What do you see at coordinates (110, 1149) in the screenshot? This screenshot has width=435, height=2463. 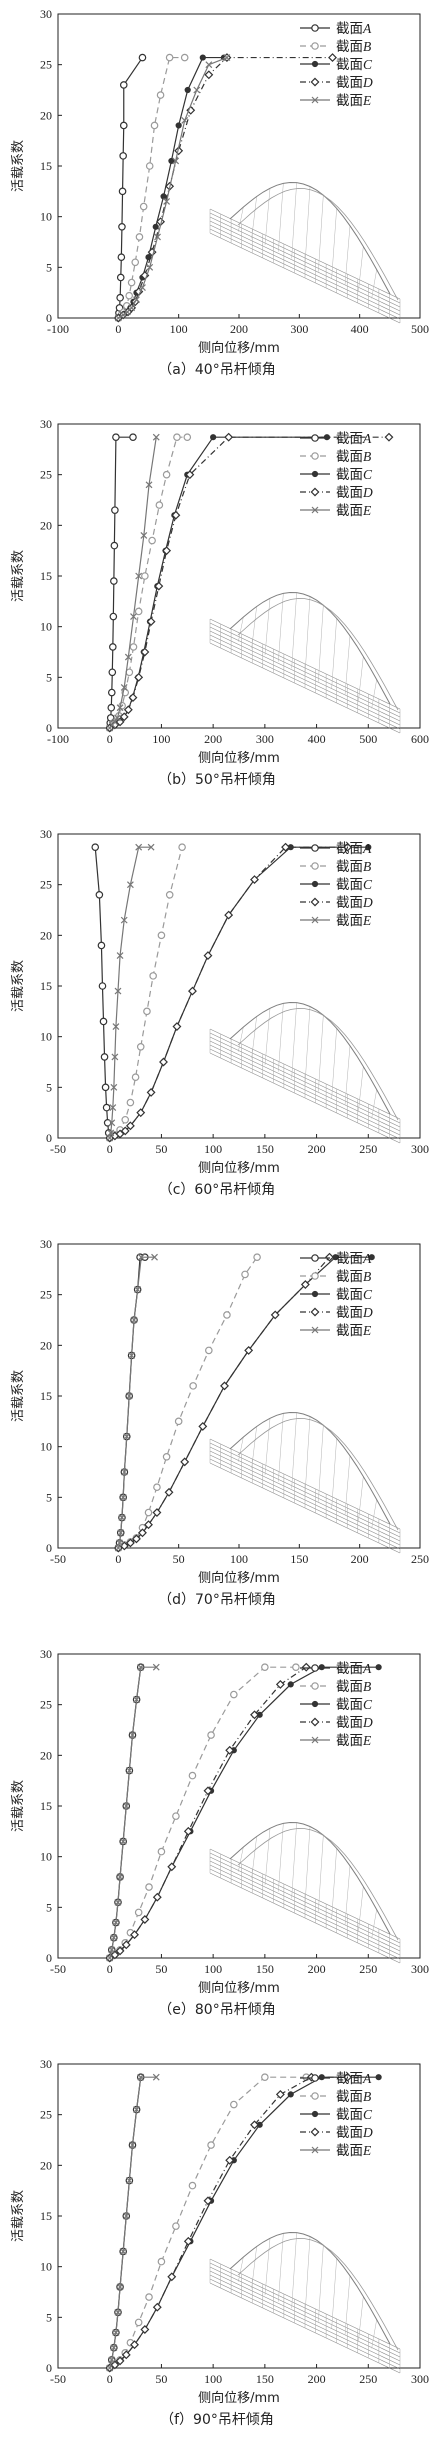 I see `x-tick-label: 0` at bounding box center [110, 1149].